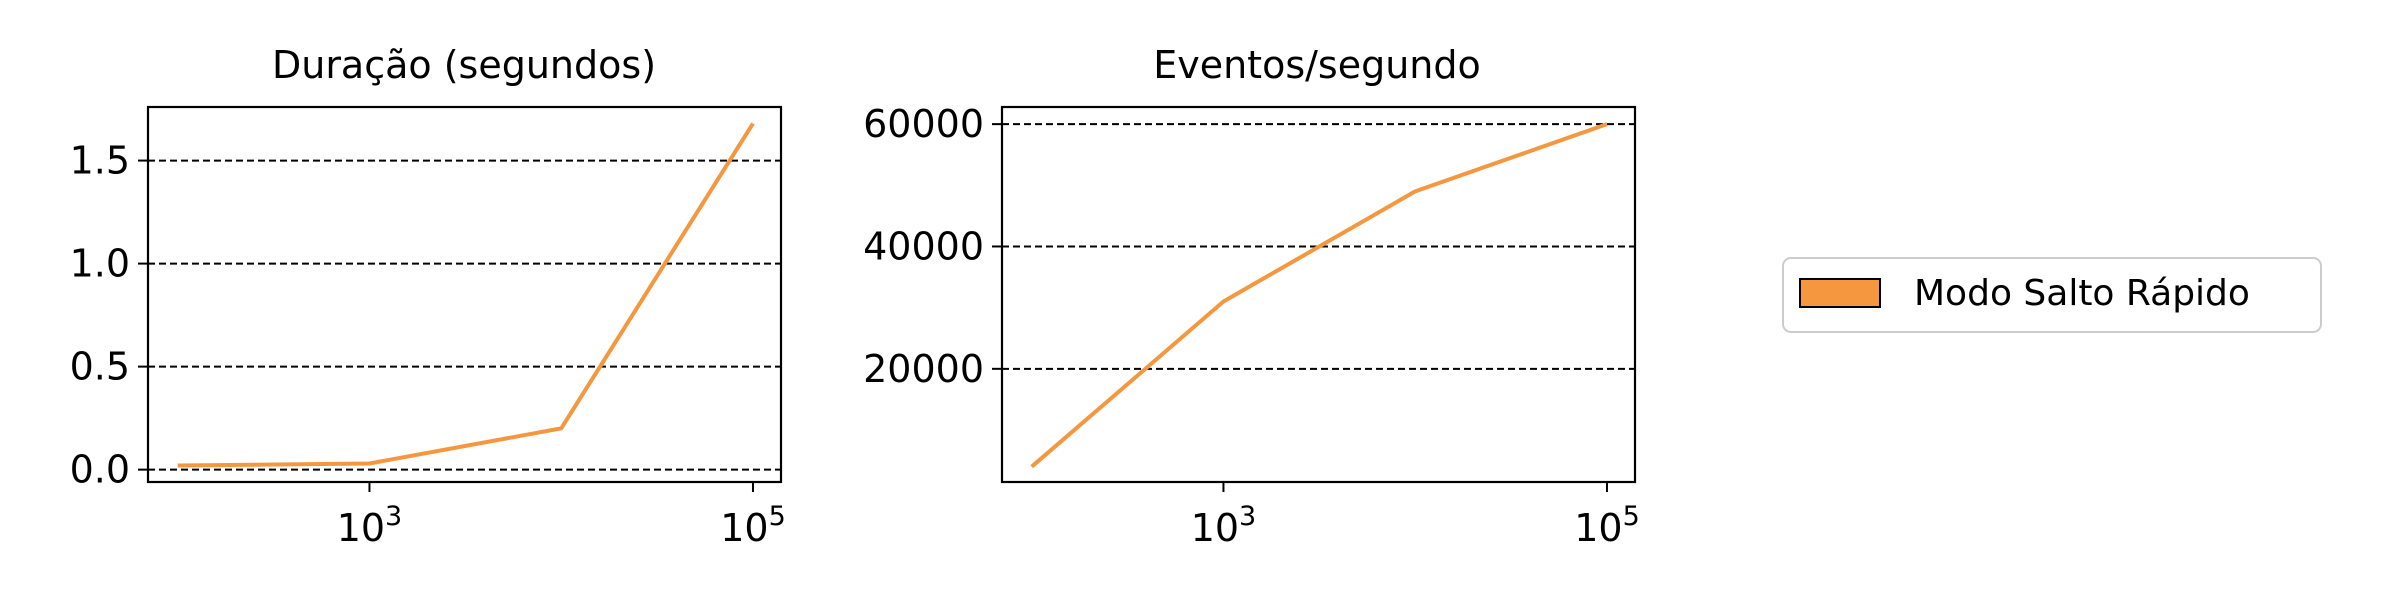 The image size is (2400, 600). What do you see at coordinates (1317, 65) in the screenshot?
I see `events-panel-title: Eventos/segundo` at bounding box center [1317, 65].